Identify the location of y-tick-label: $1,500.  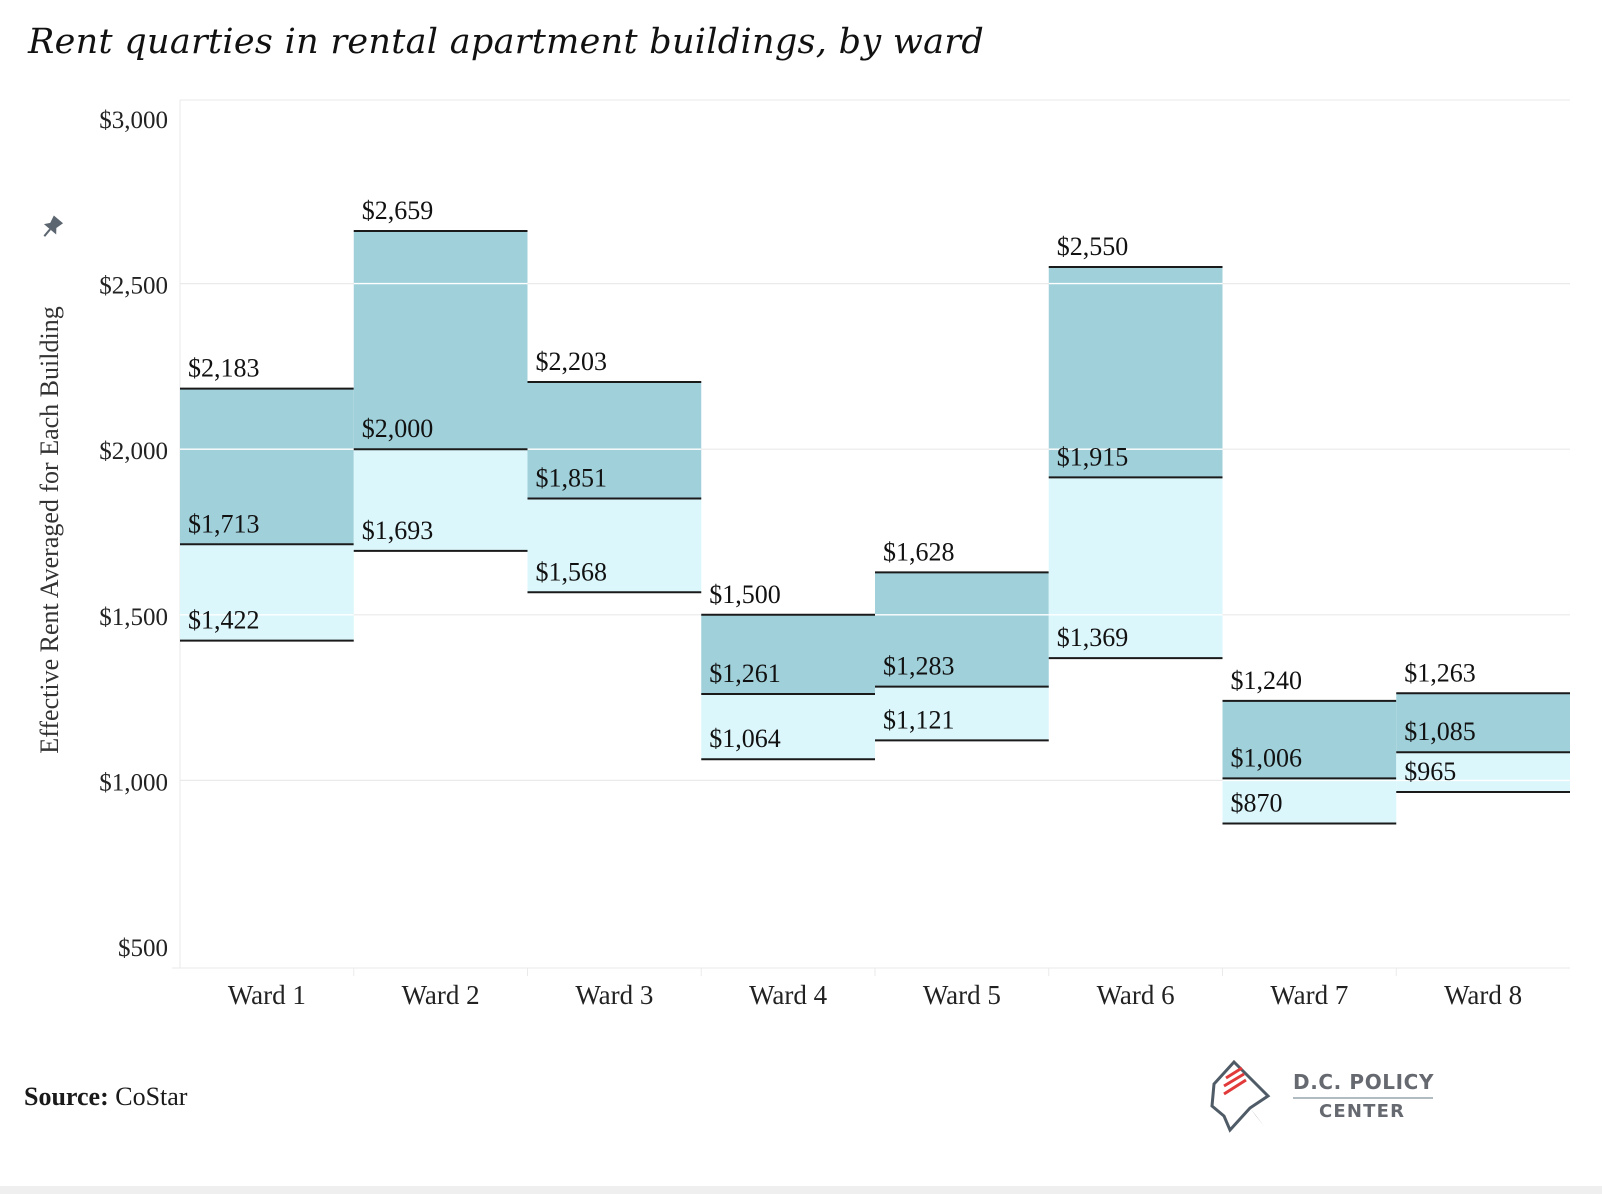
(133, 617).